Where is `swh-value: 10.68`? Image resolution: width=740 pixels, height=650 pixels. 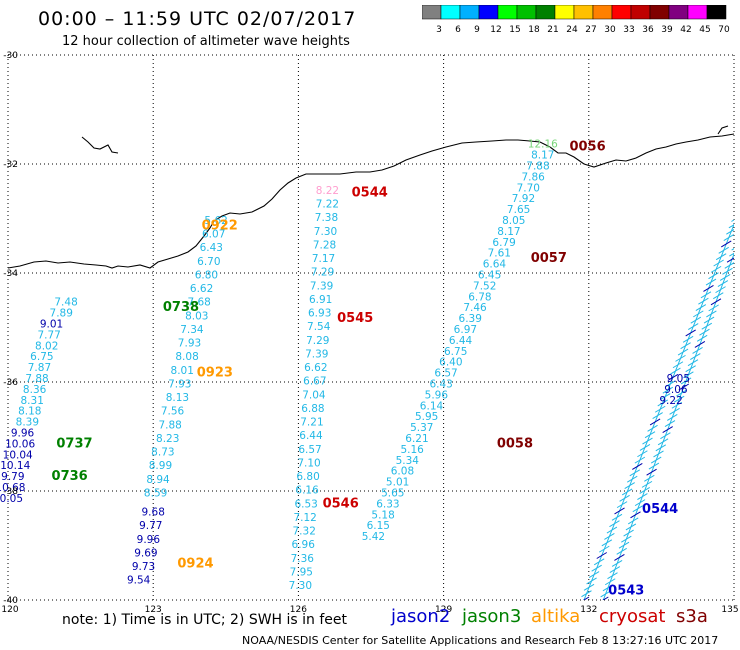
swh-value: 10.68 is located at coordinates (12, 488).